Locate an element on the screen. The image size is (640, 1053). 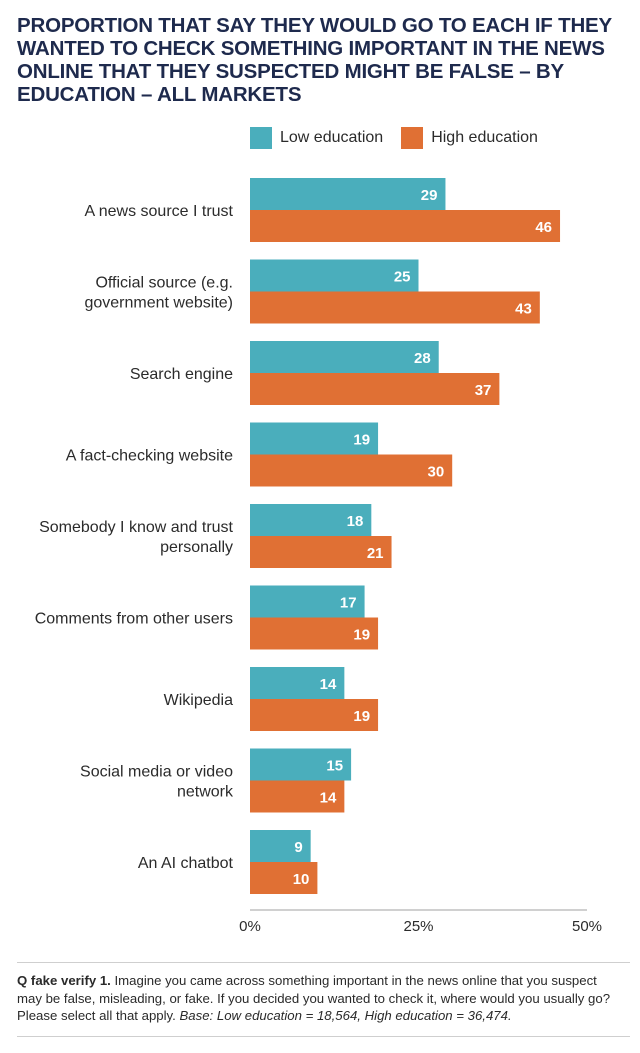
legend-label-low: Low education is located at coordinates (332, 137).